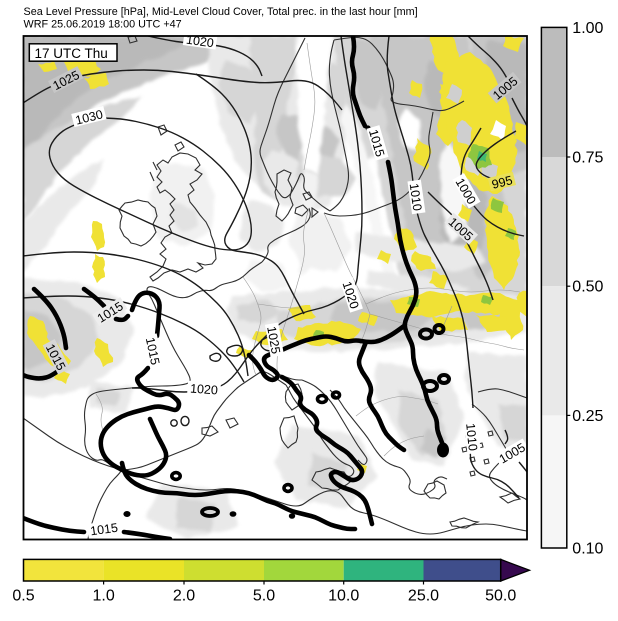 This screenshot has height=621, width=618. What do you see at coordinates (71, 53) in the screenshot?
I see `svg-text: 17 UTC Thu` at bounding box center [71, 53].